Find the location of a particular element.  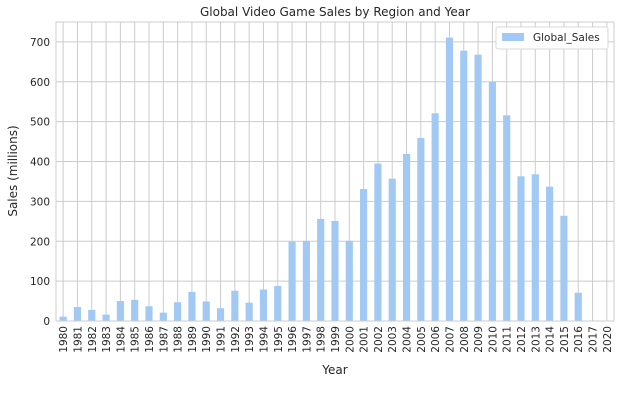

bar-1994 is located at coordinates (263, 305).